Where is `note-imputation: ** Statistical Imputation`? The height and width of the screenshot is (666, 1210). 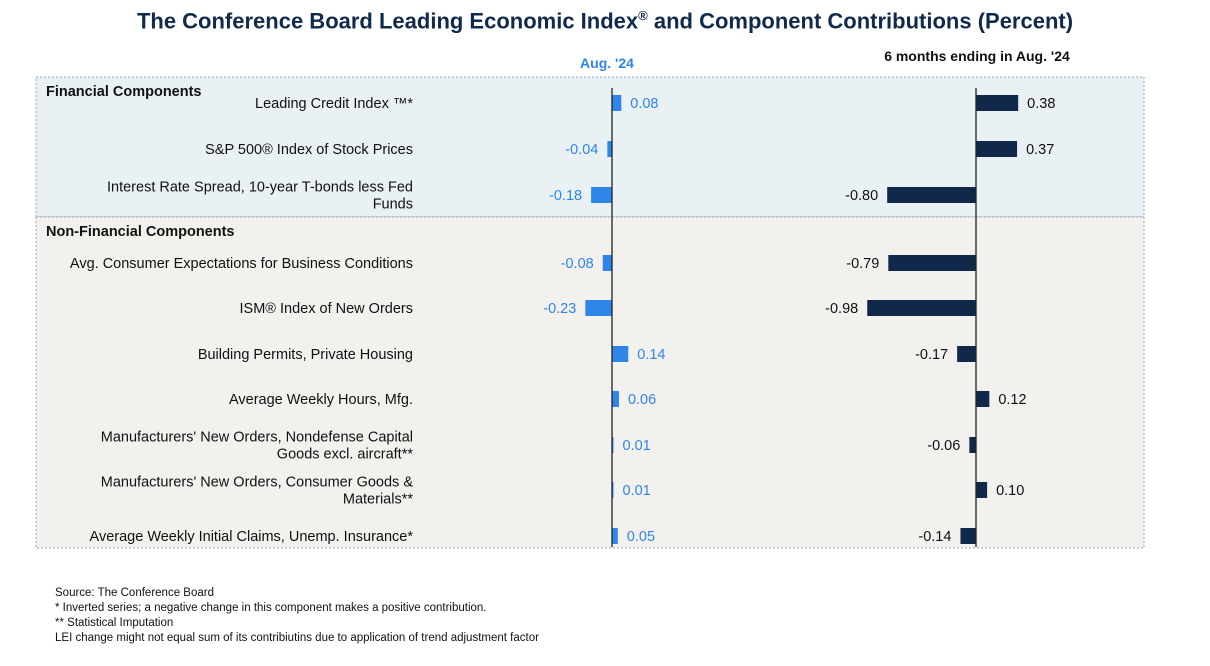
note-imputation: ** Statistical Imputation is located at coordinates (114, 623).